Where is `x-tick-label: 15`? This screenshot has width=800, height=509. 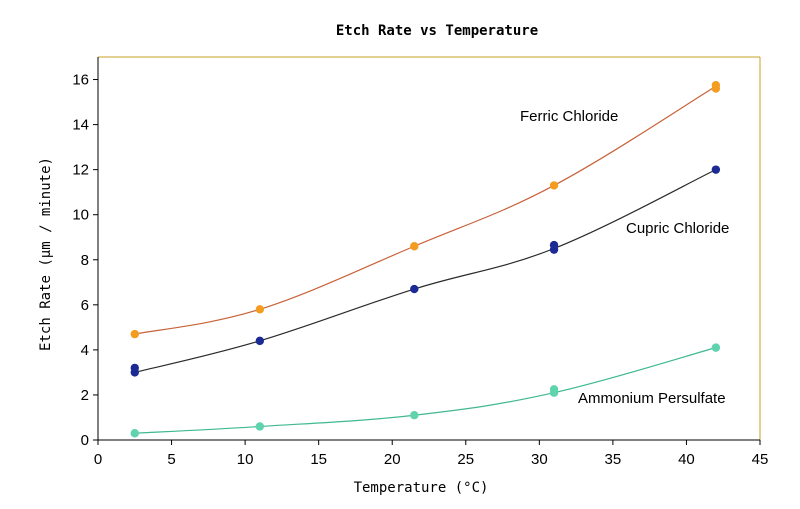 x-tick-label: 15 is located at coordinates (318, 459).